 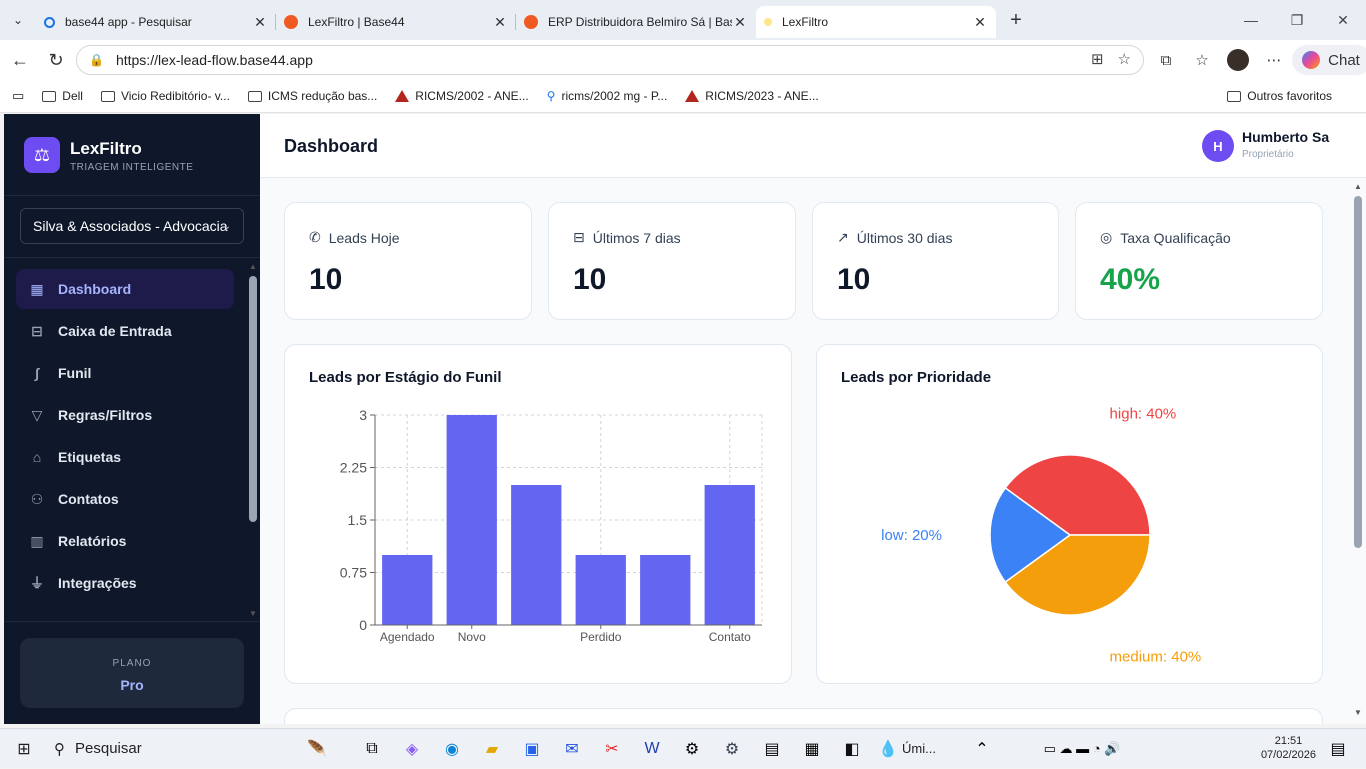 I want to click on mail-icon: ✉, so click(x=572, y=749).